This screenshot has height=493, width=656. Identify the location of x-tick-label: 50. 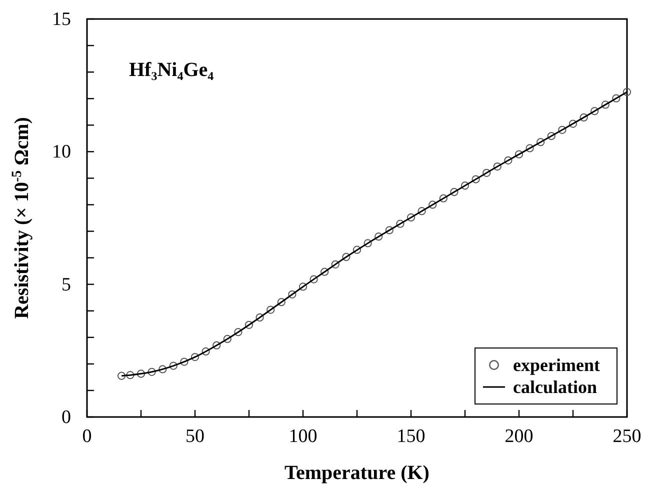
(195, 436).